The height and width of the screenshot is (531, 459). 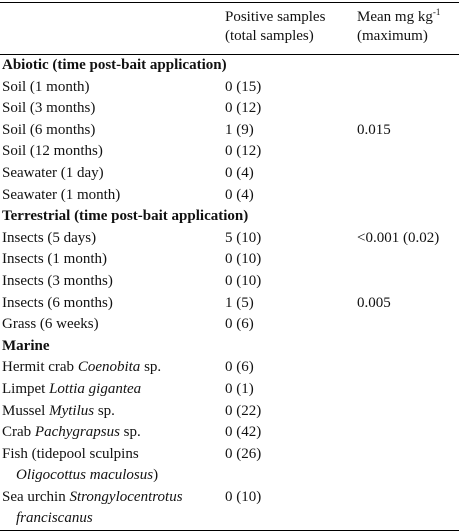 I want to click on label-cell: Insects (1 month), so click(x=111, y=260).